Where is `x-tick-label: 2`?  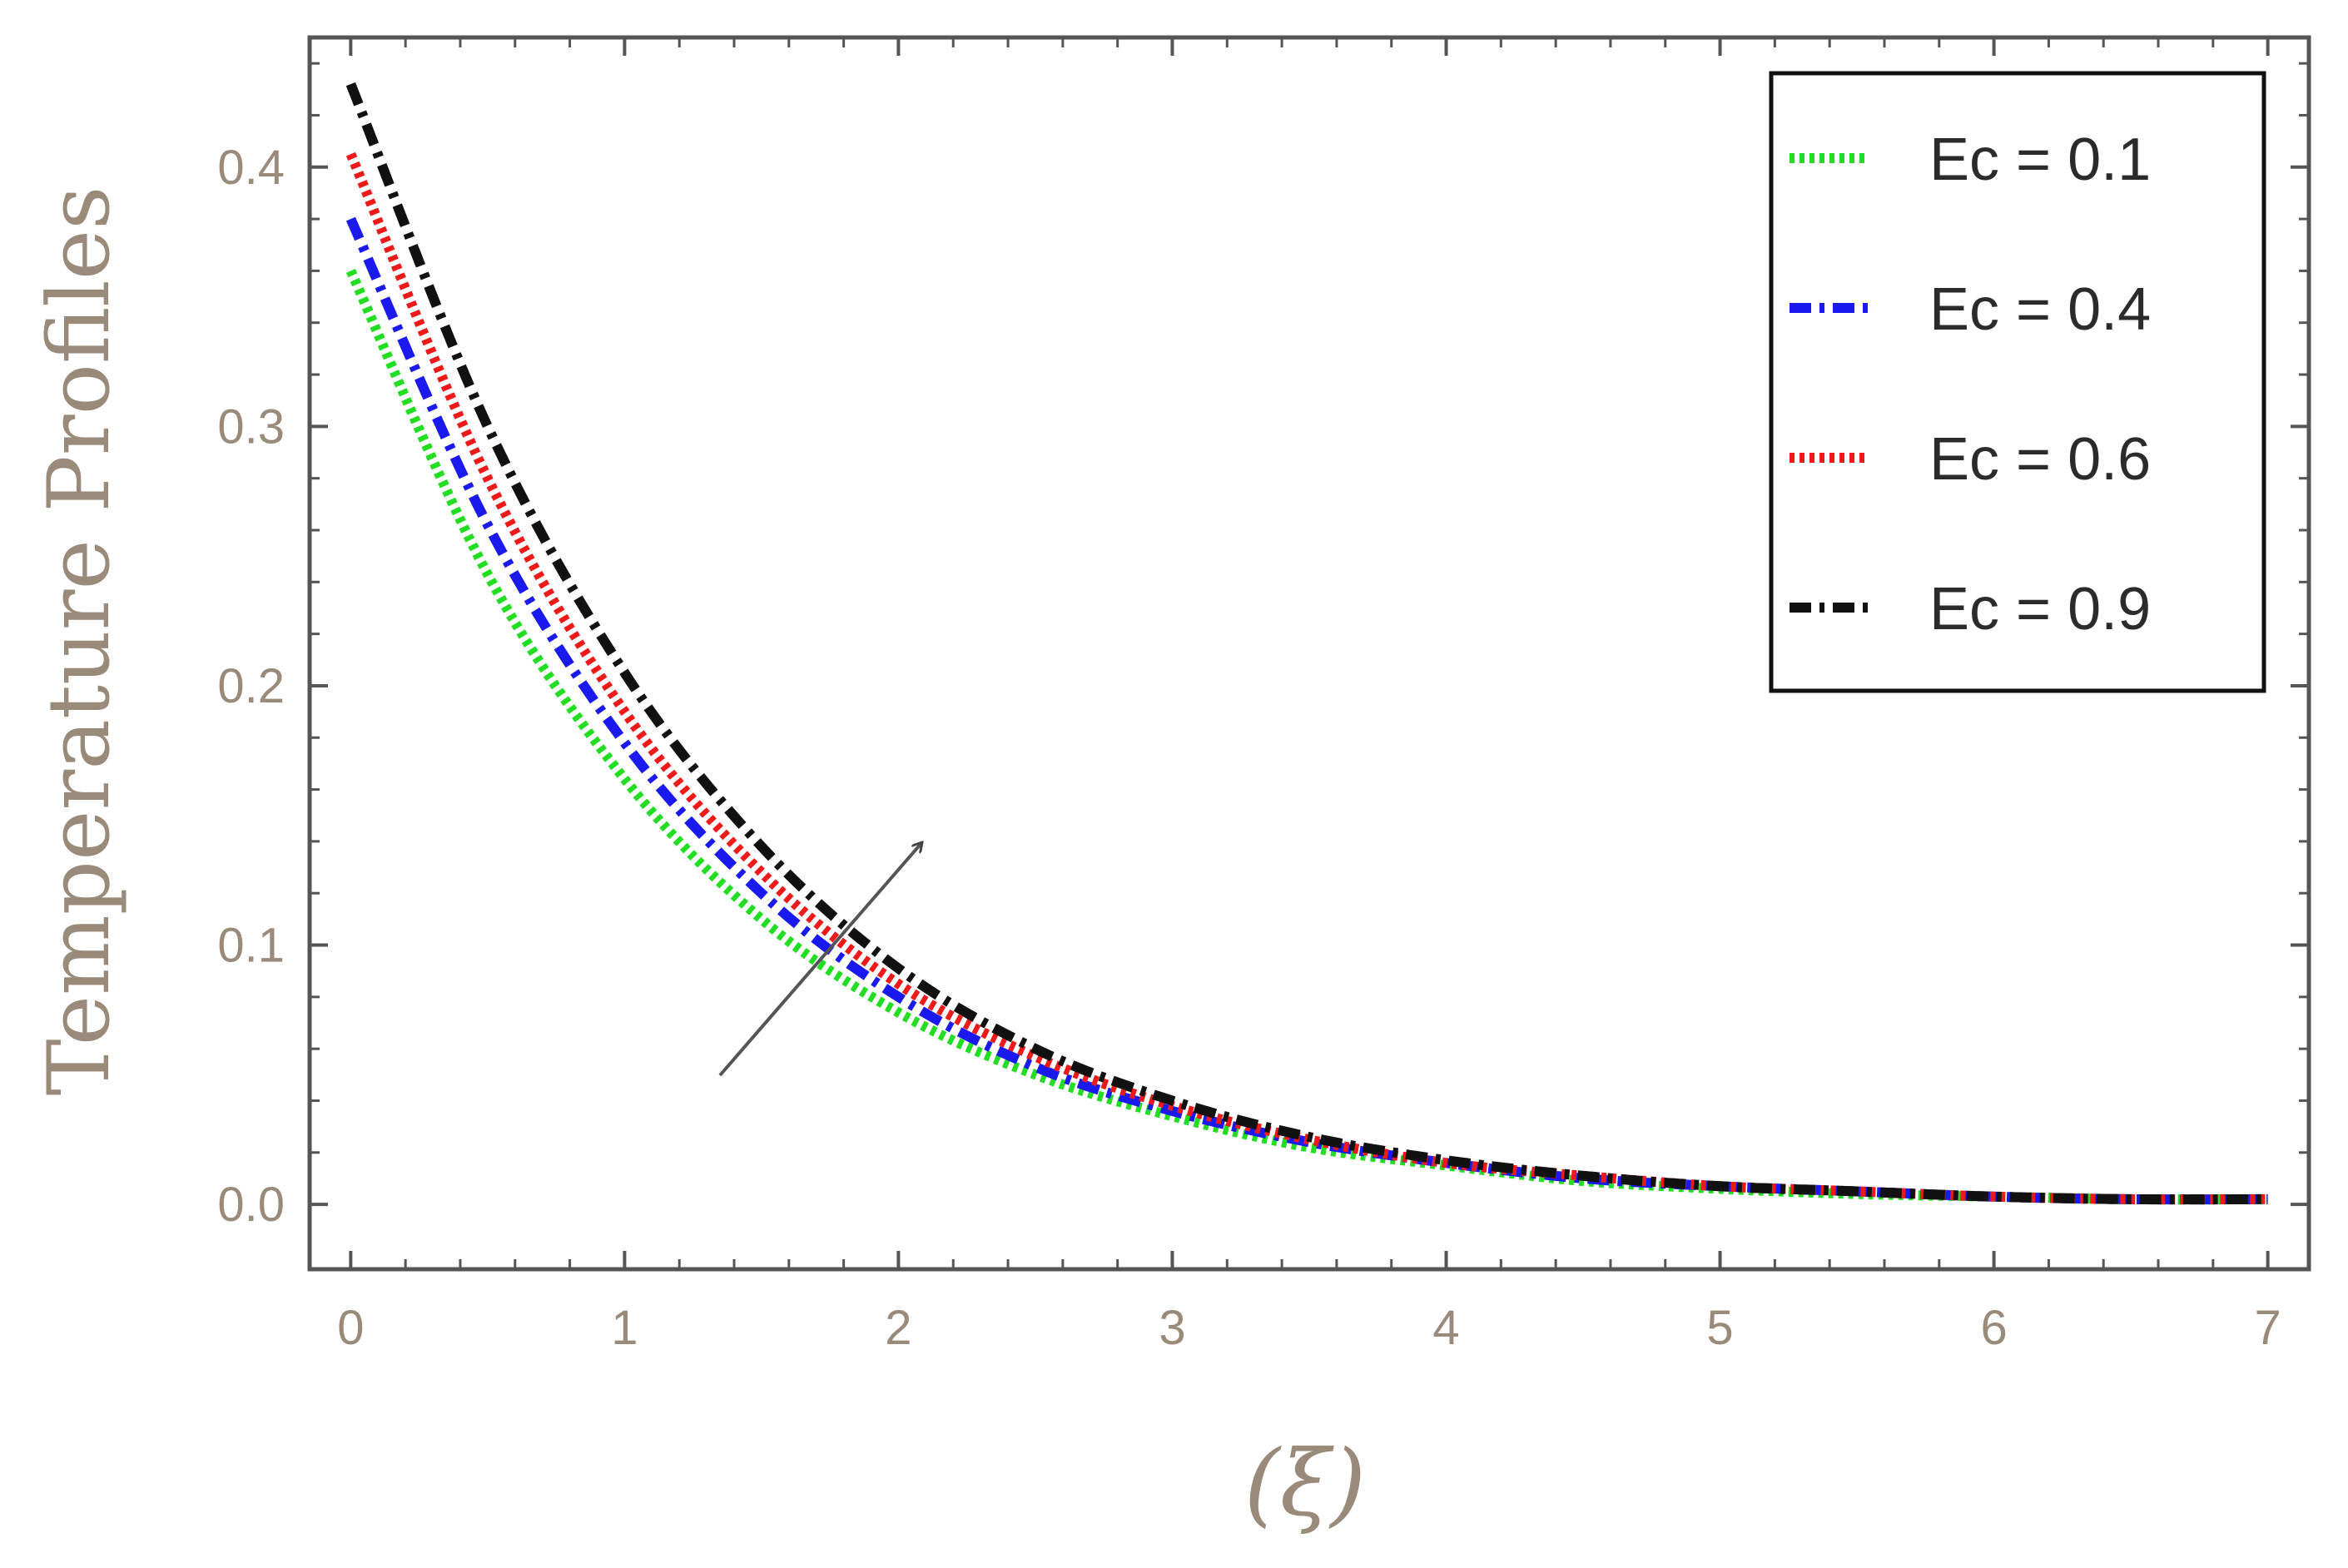 x-tick-label: 2 is located at coordinates (898, 1328).